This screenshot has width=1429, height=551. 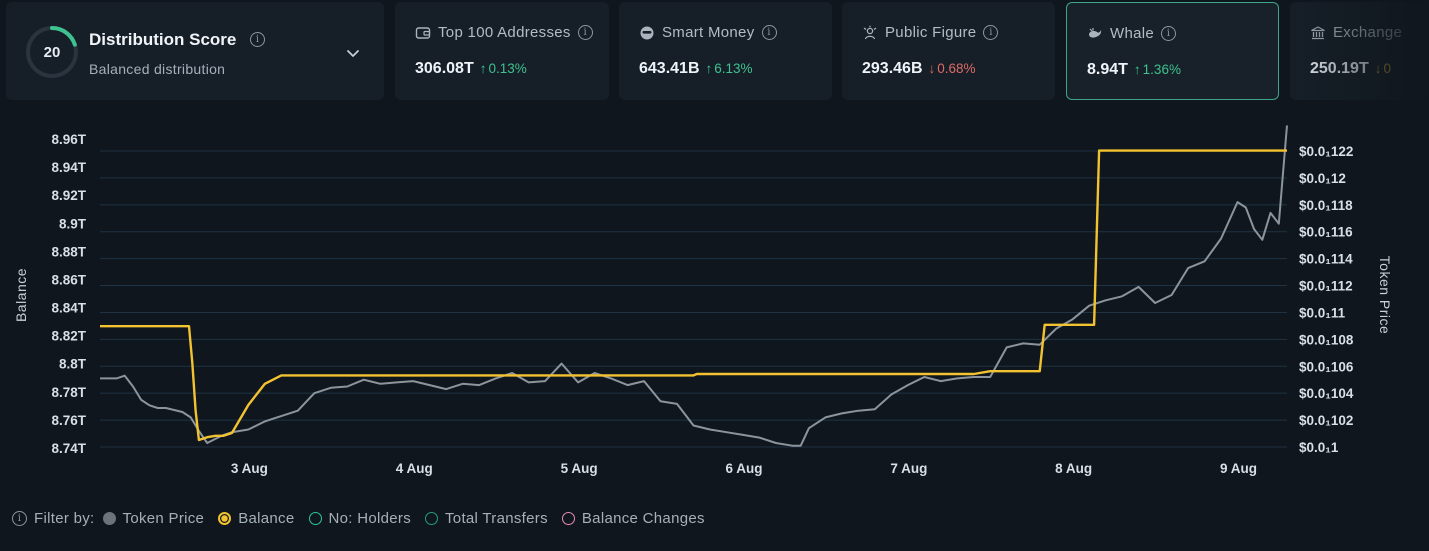 I want to click on x-axis-tick: 3 Aug, so click(x=249, y=468).